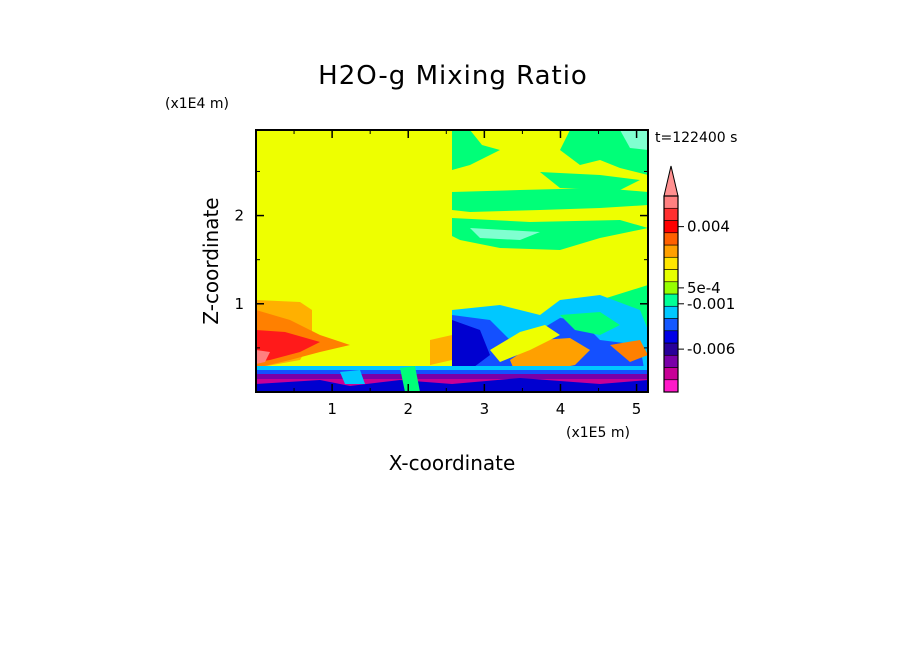 This screenshot has width=904, height=654. I want to click on colorbar-label: -0.006, so click(711, 349).